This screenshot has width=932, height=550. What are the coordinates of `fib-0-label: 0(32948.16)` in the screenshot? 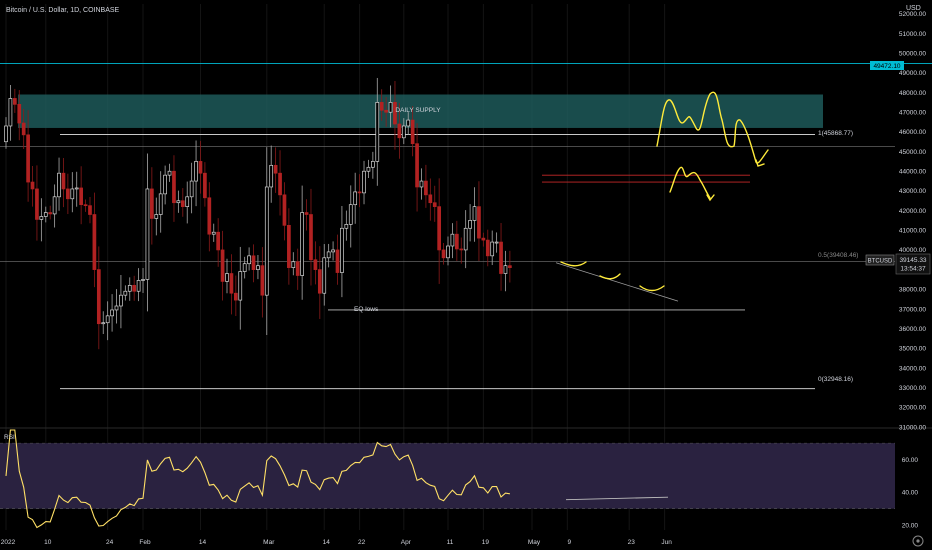 It's located at (835, 379).